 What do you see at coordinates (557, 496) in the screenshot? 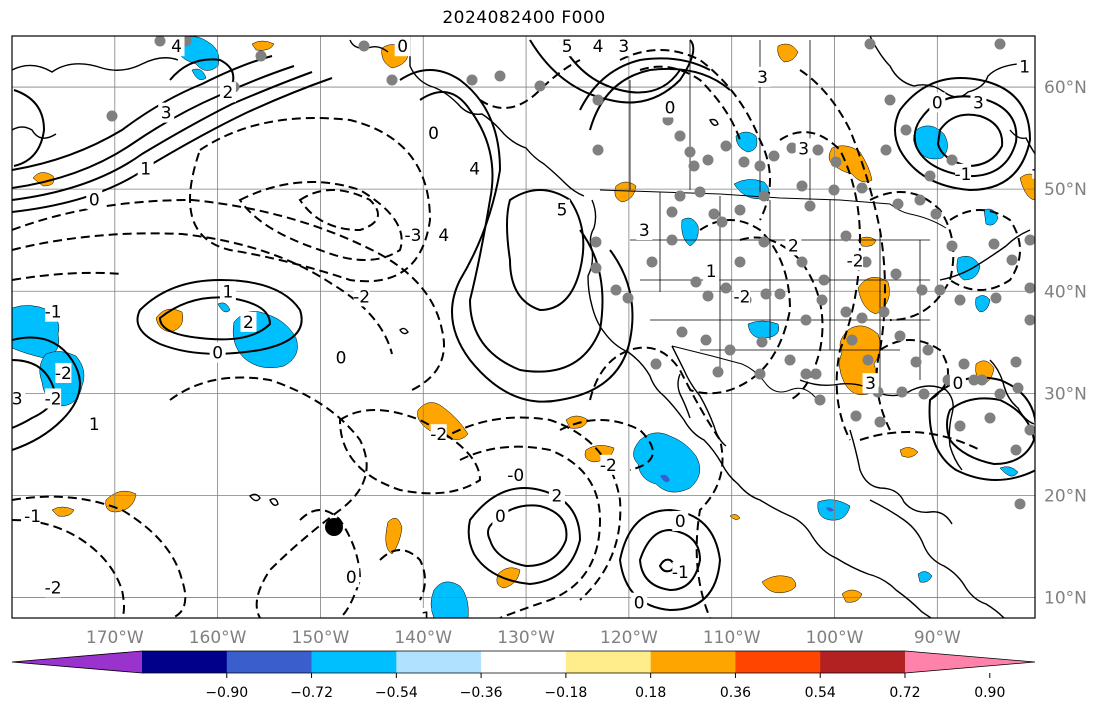
I see `contour-label: 2` at bounding box center [557, 496].